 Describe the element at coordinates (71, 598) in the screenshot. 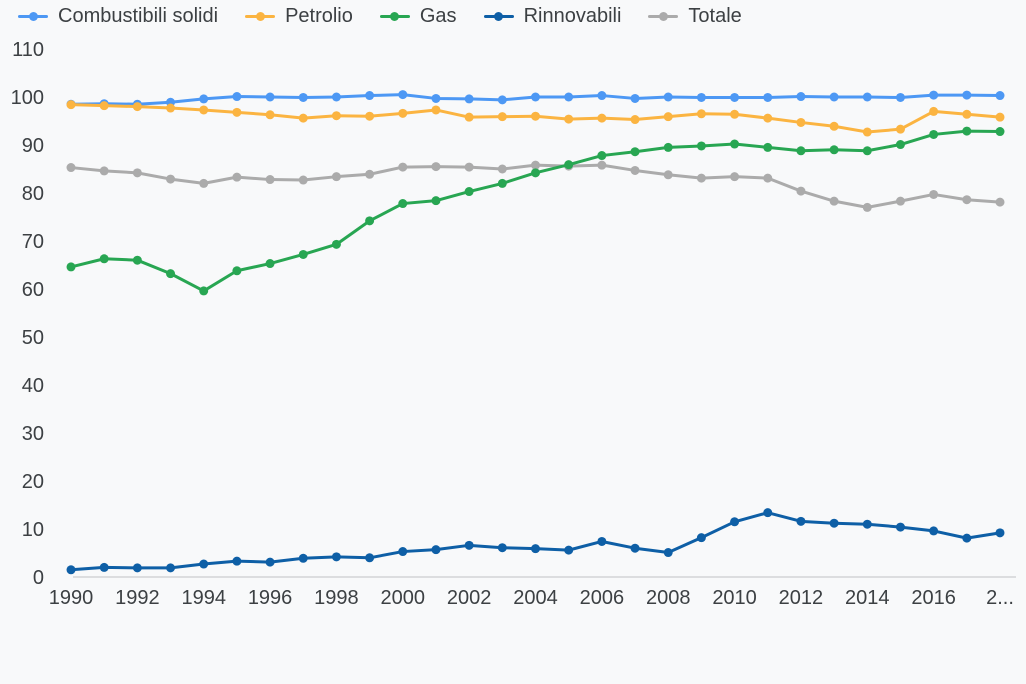

I see `x-axis-tick-label: 1990` at that location.